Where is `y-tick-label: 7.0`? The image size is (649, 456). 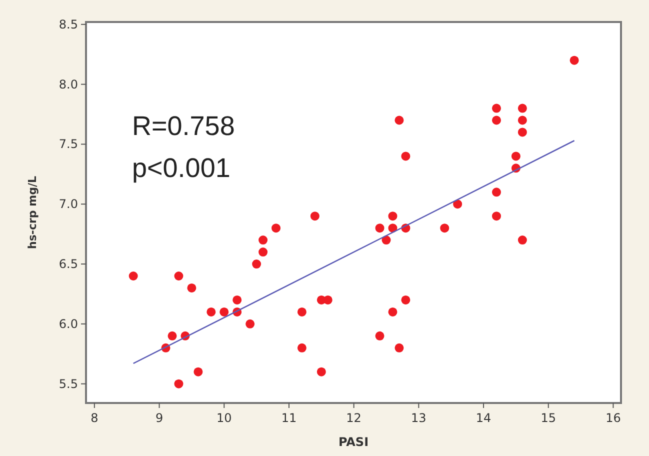
y-tick-label: 7.0 is located at coordinates (68, 204).